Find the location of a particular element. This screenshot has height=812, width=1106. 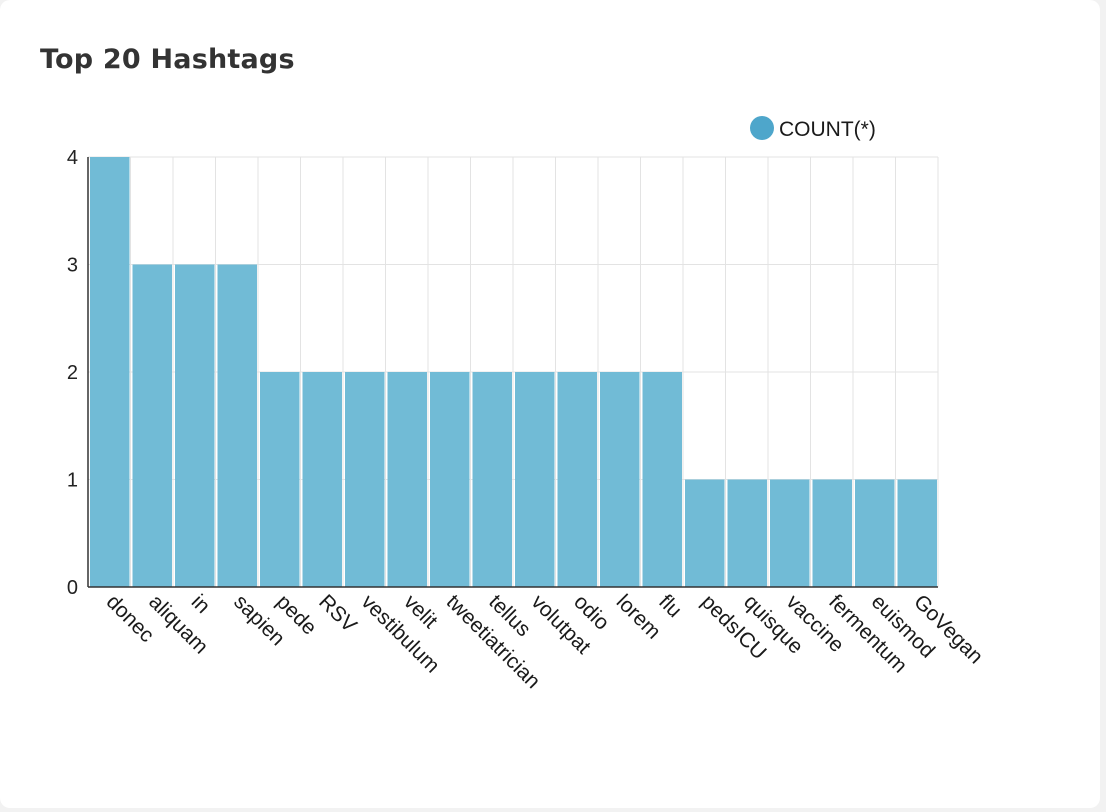

bar-pede is located at coordinates (280, 479).